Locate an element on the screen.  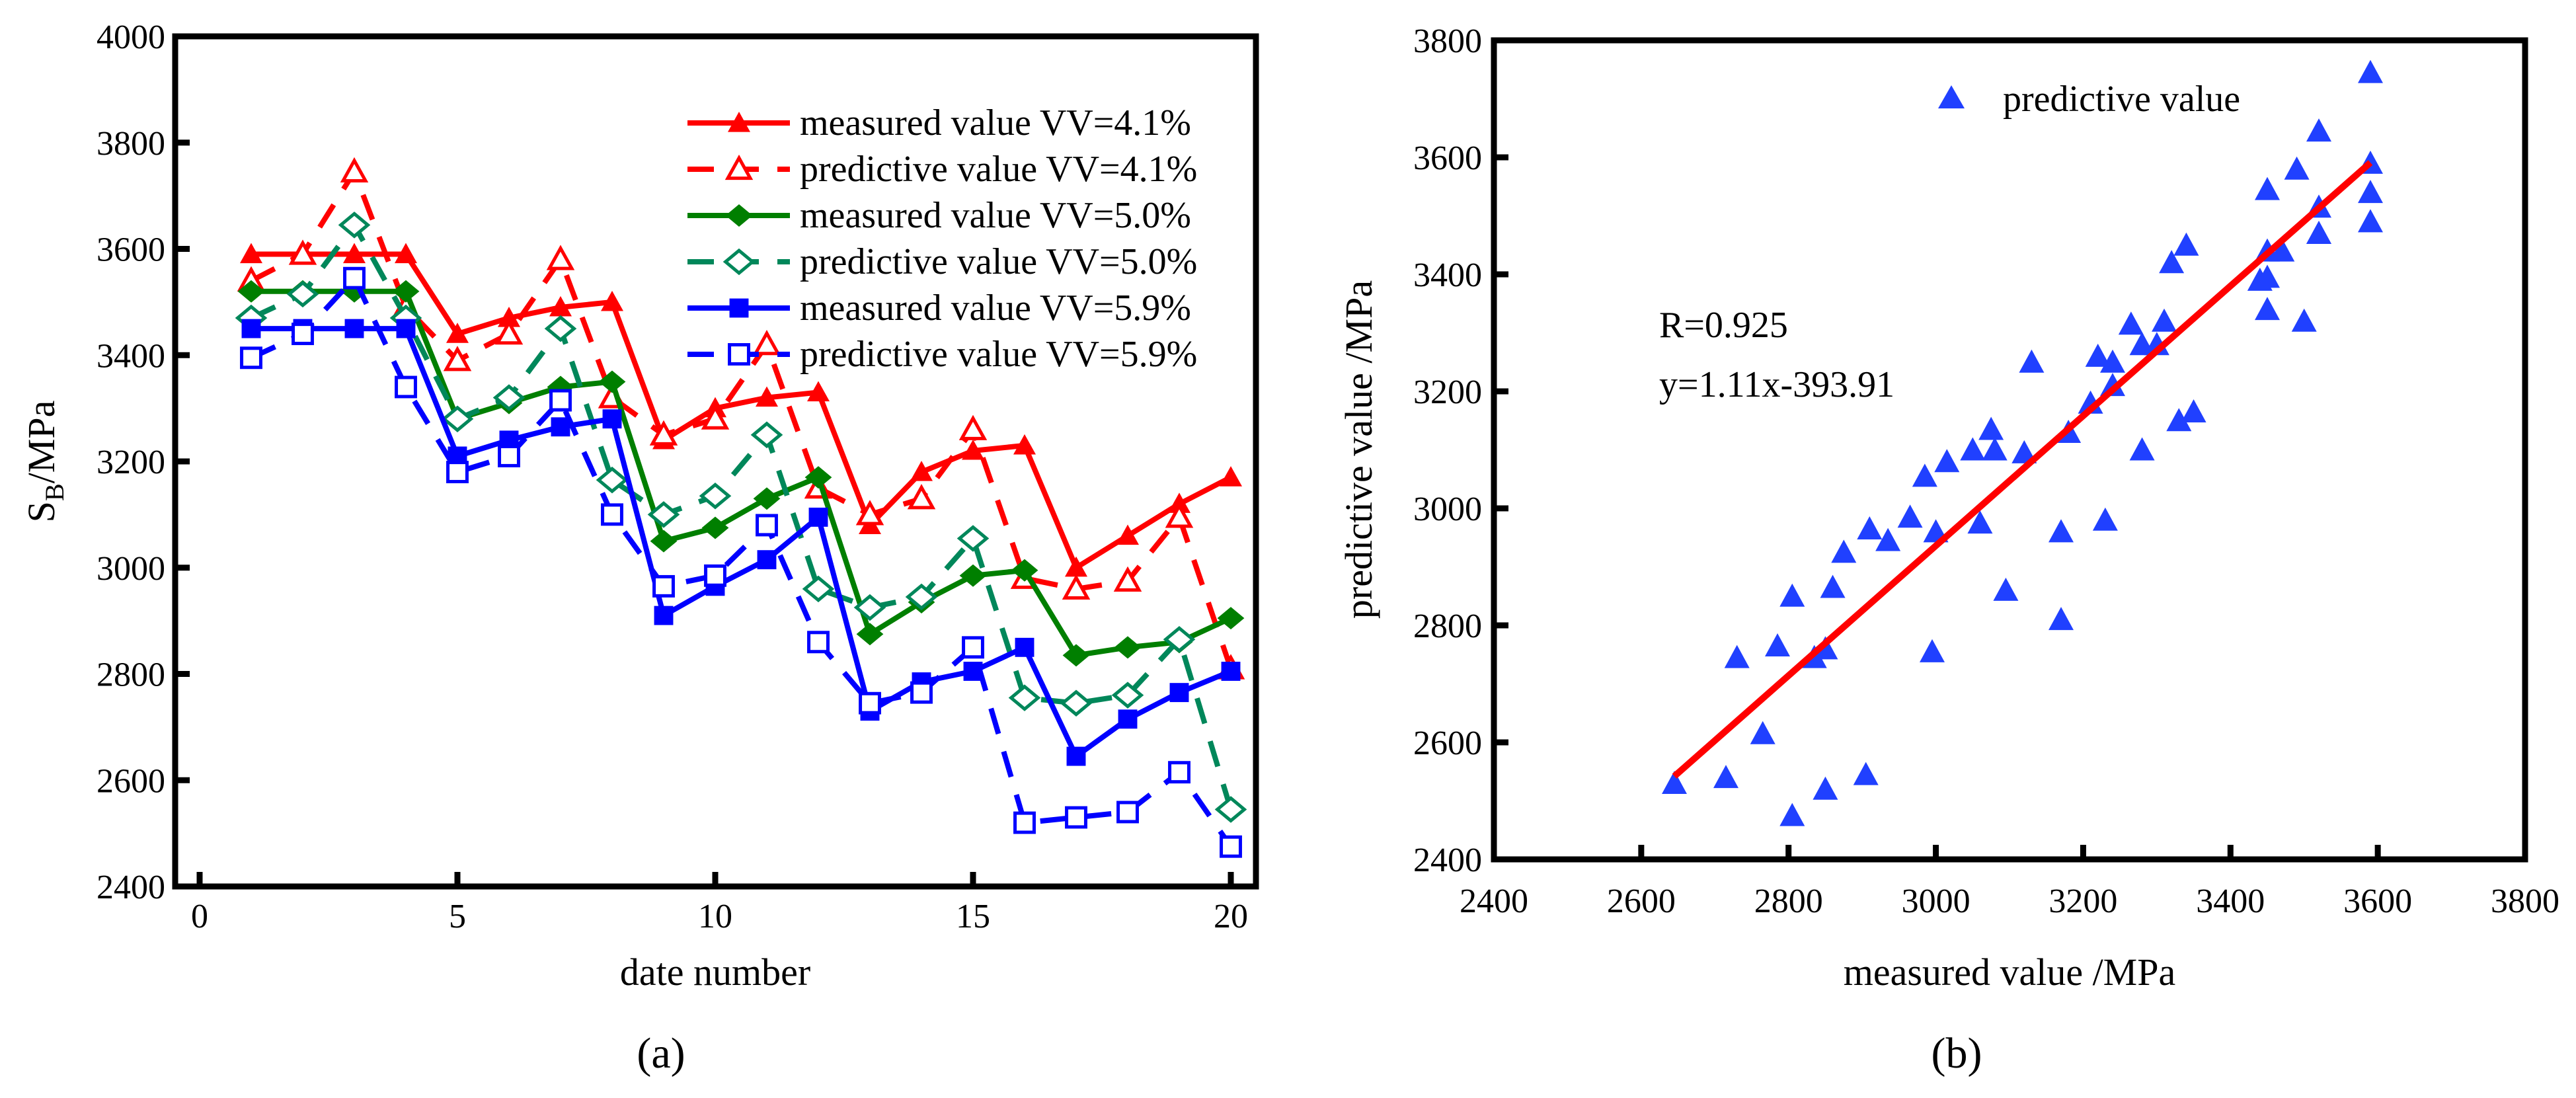
x-tick-label: 3400 is located at coordinates (2230, 901).